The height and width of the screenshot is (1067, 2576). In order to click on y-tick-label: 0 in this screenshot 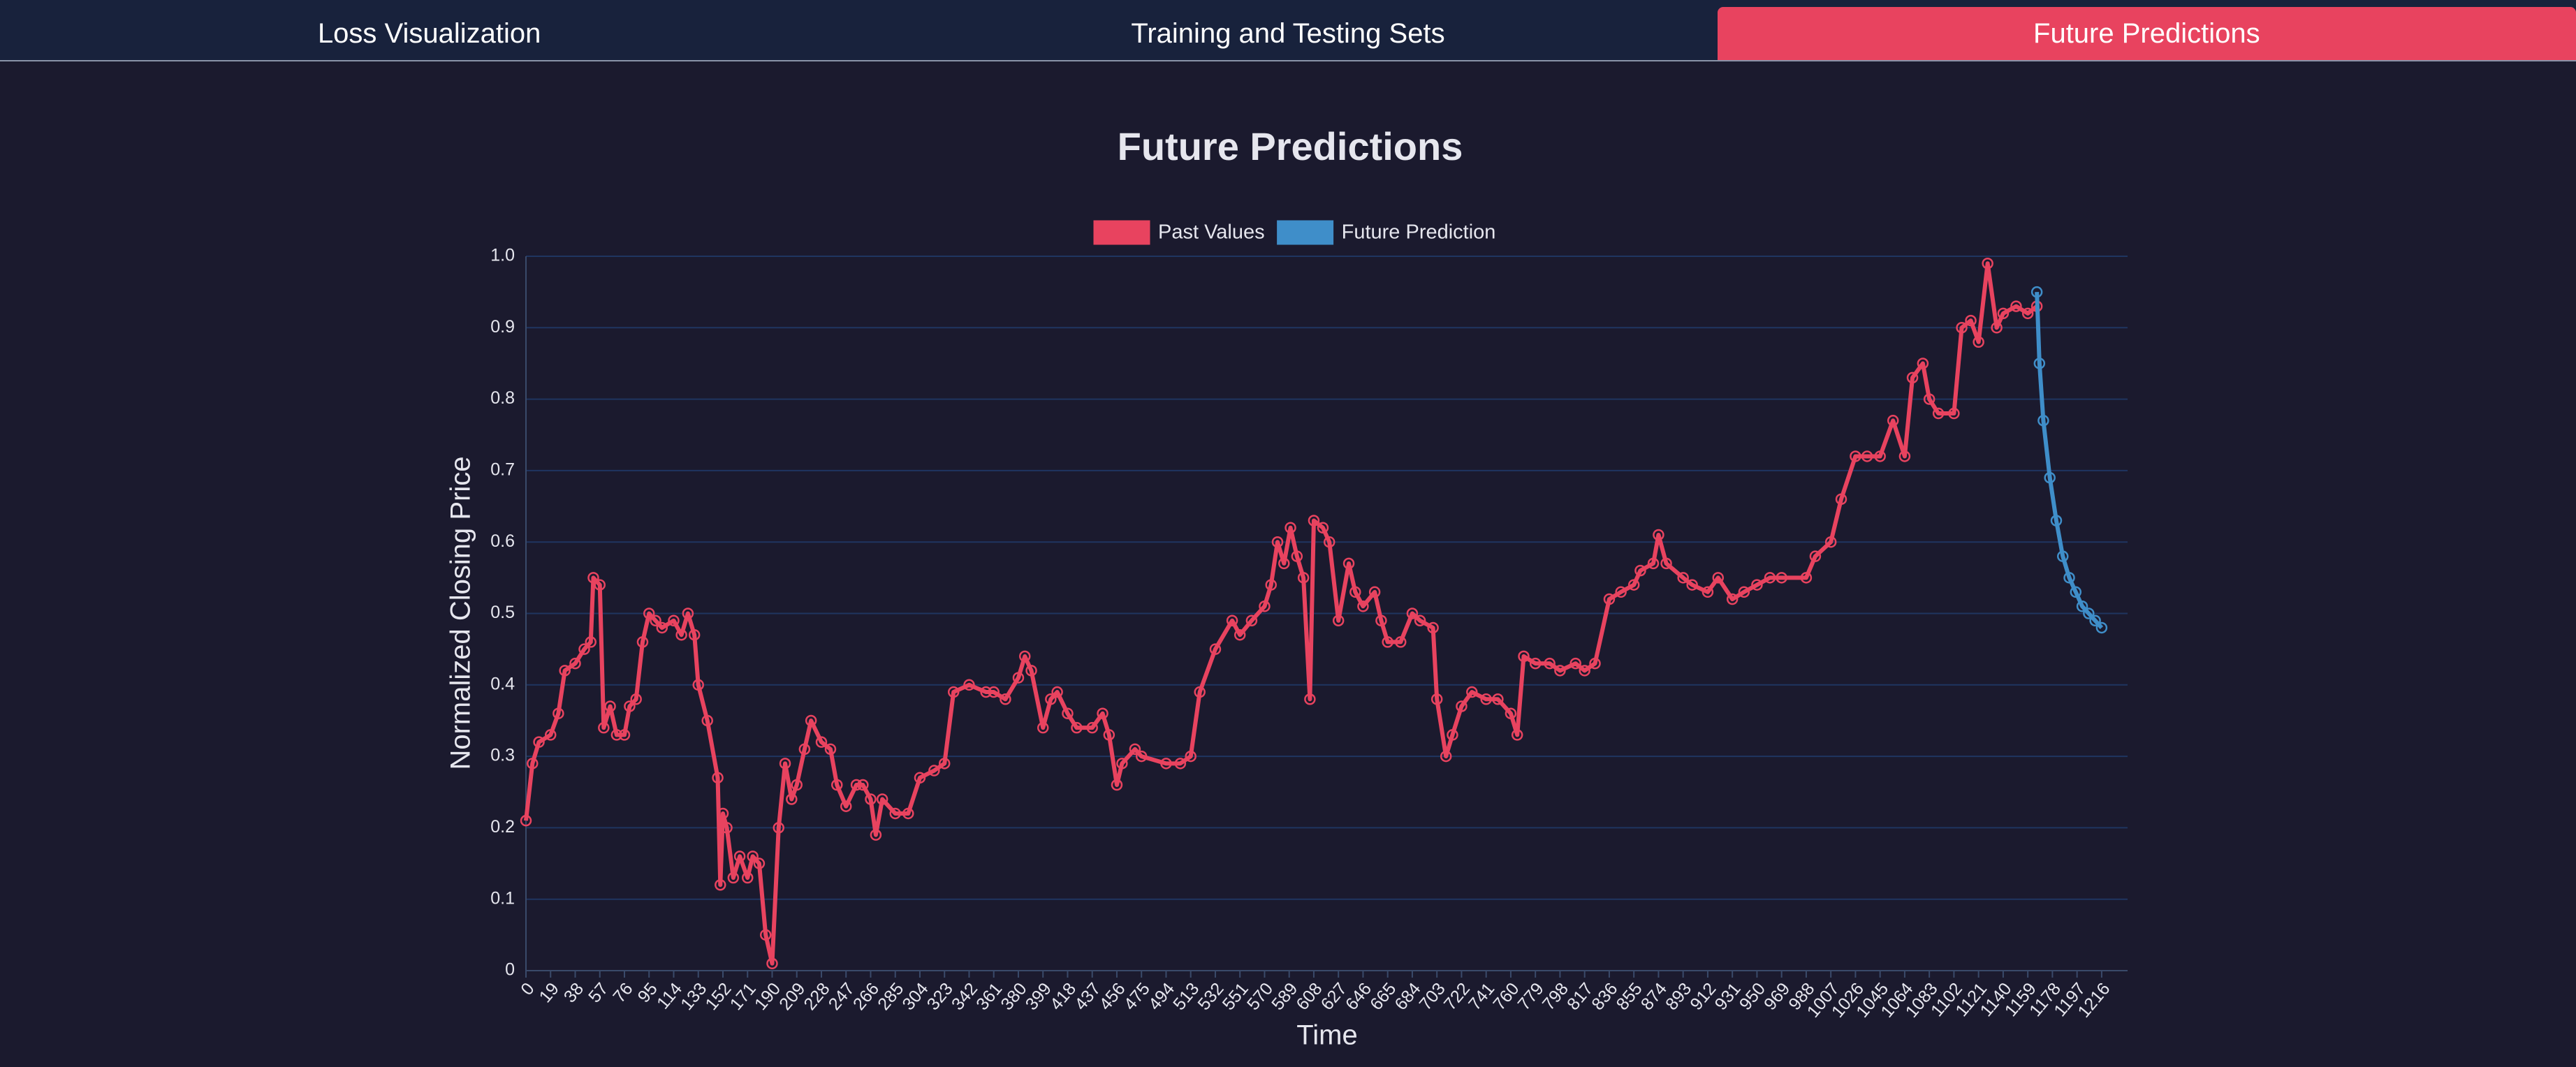, I will do `click(510, 970)`.